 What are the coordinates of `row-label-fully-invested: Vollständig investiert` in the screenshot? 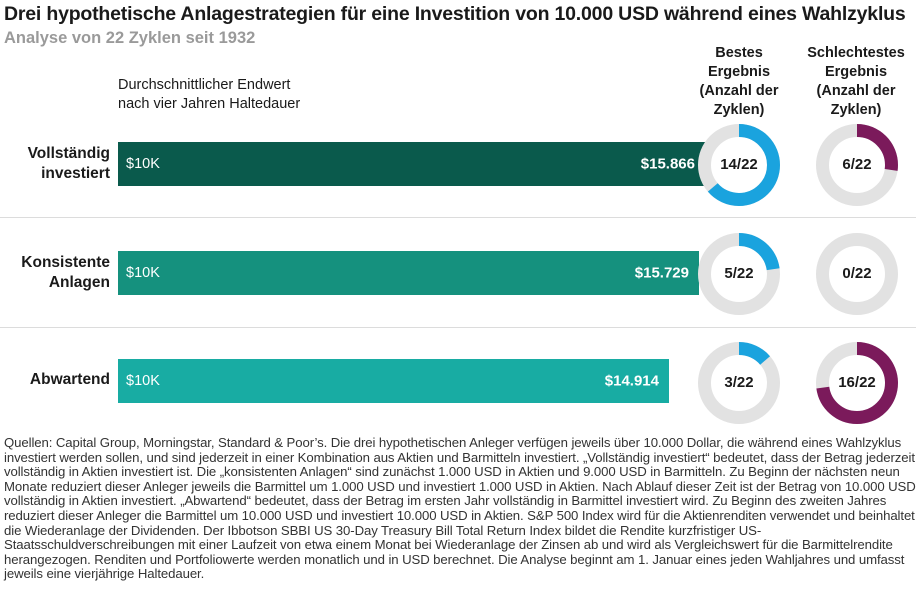 It's located at (69, 164).